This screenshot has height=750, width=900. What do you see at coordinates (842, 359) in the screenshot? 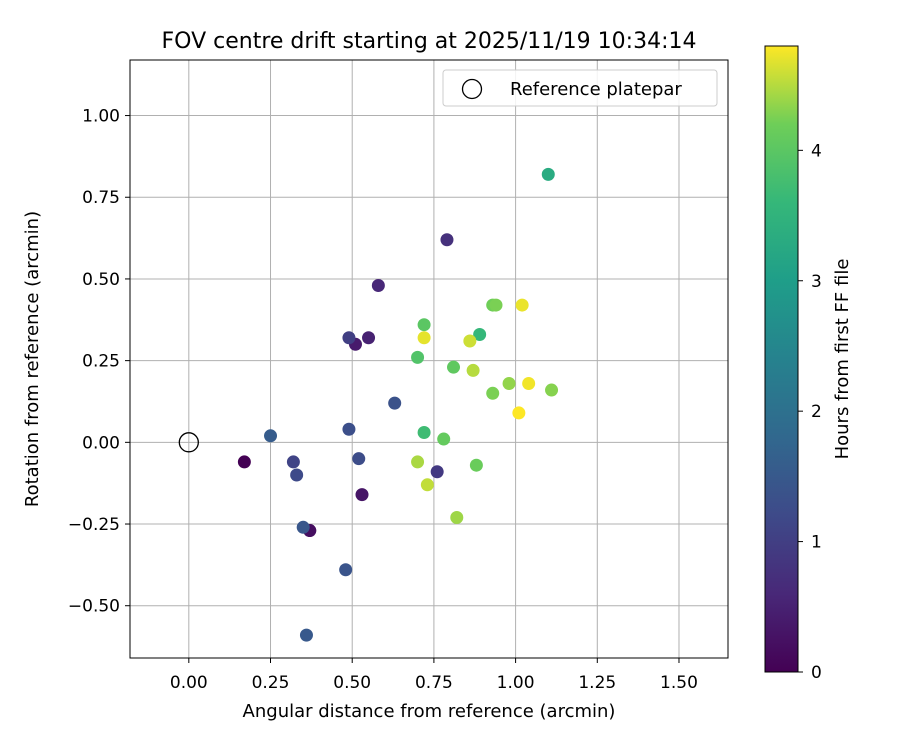
I see `colorbar-label: Hours from first FF file` at bounding box center [842, 359].